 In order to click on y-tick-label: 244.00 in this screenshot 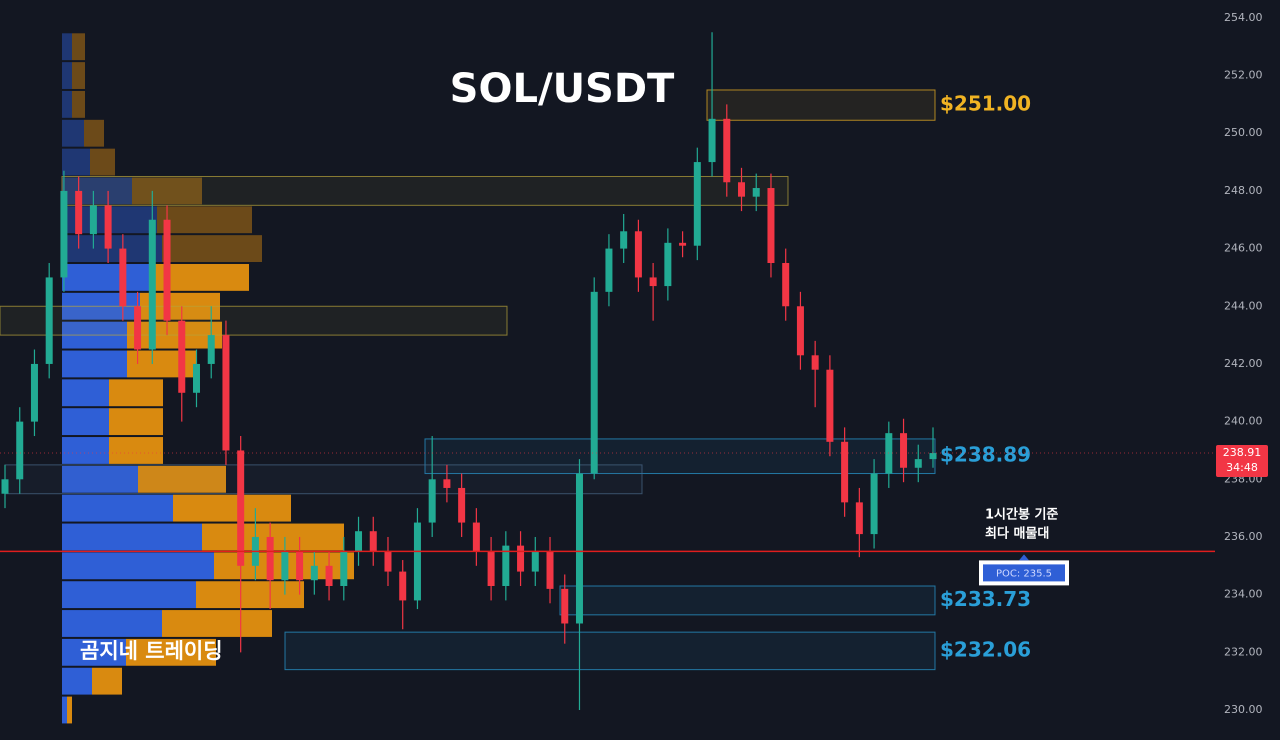, I will do `click(1243, 305)`.